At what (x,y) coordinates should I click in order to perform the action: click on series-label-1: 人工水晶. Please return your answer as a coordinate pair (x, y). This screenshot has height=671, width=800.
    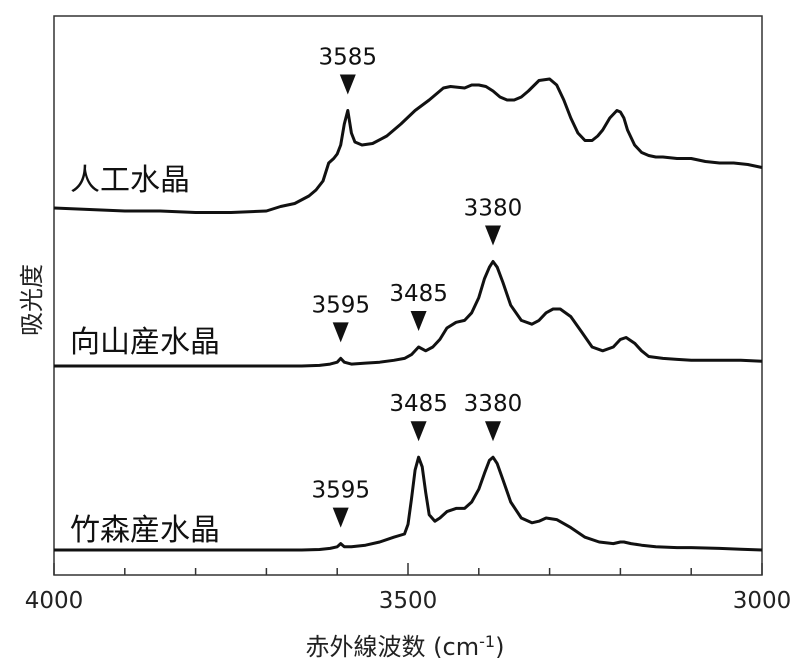
    Looking at the image, I should click on (130, 180).